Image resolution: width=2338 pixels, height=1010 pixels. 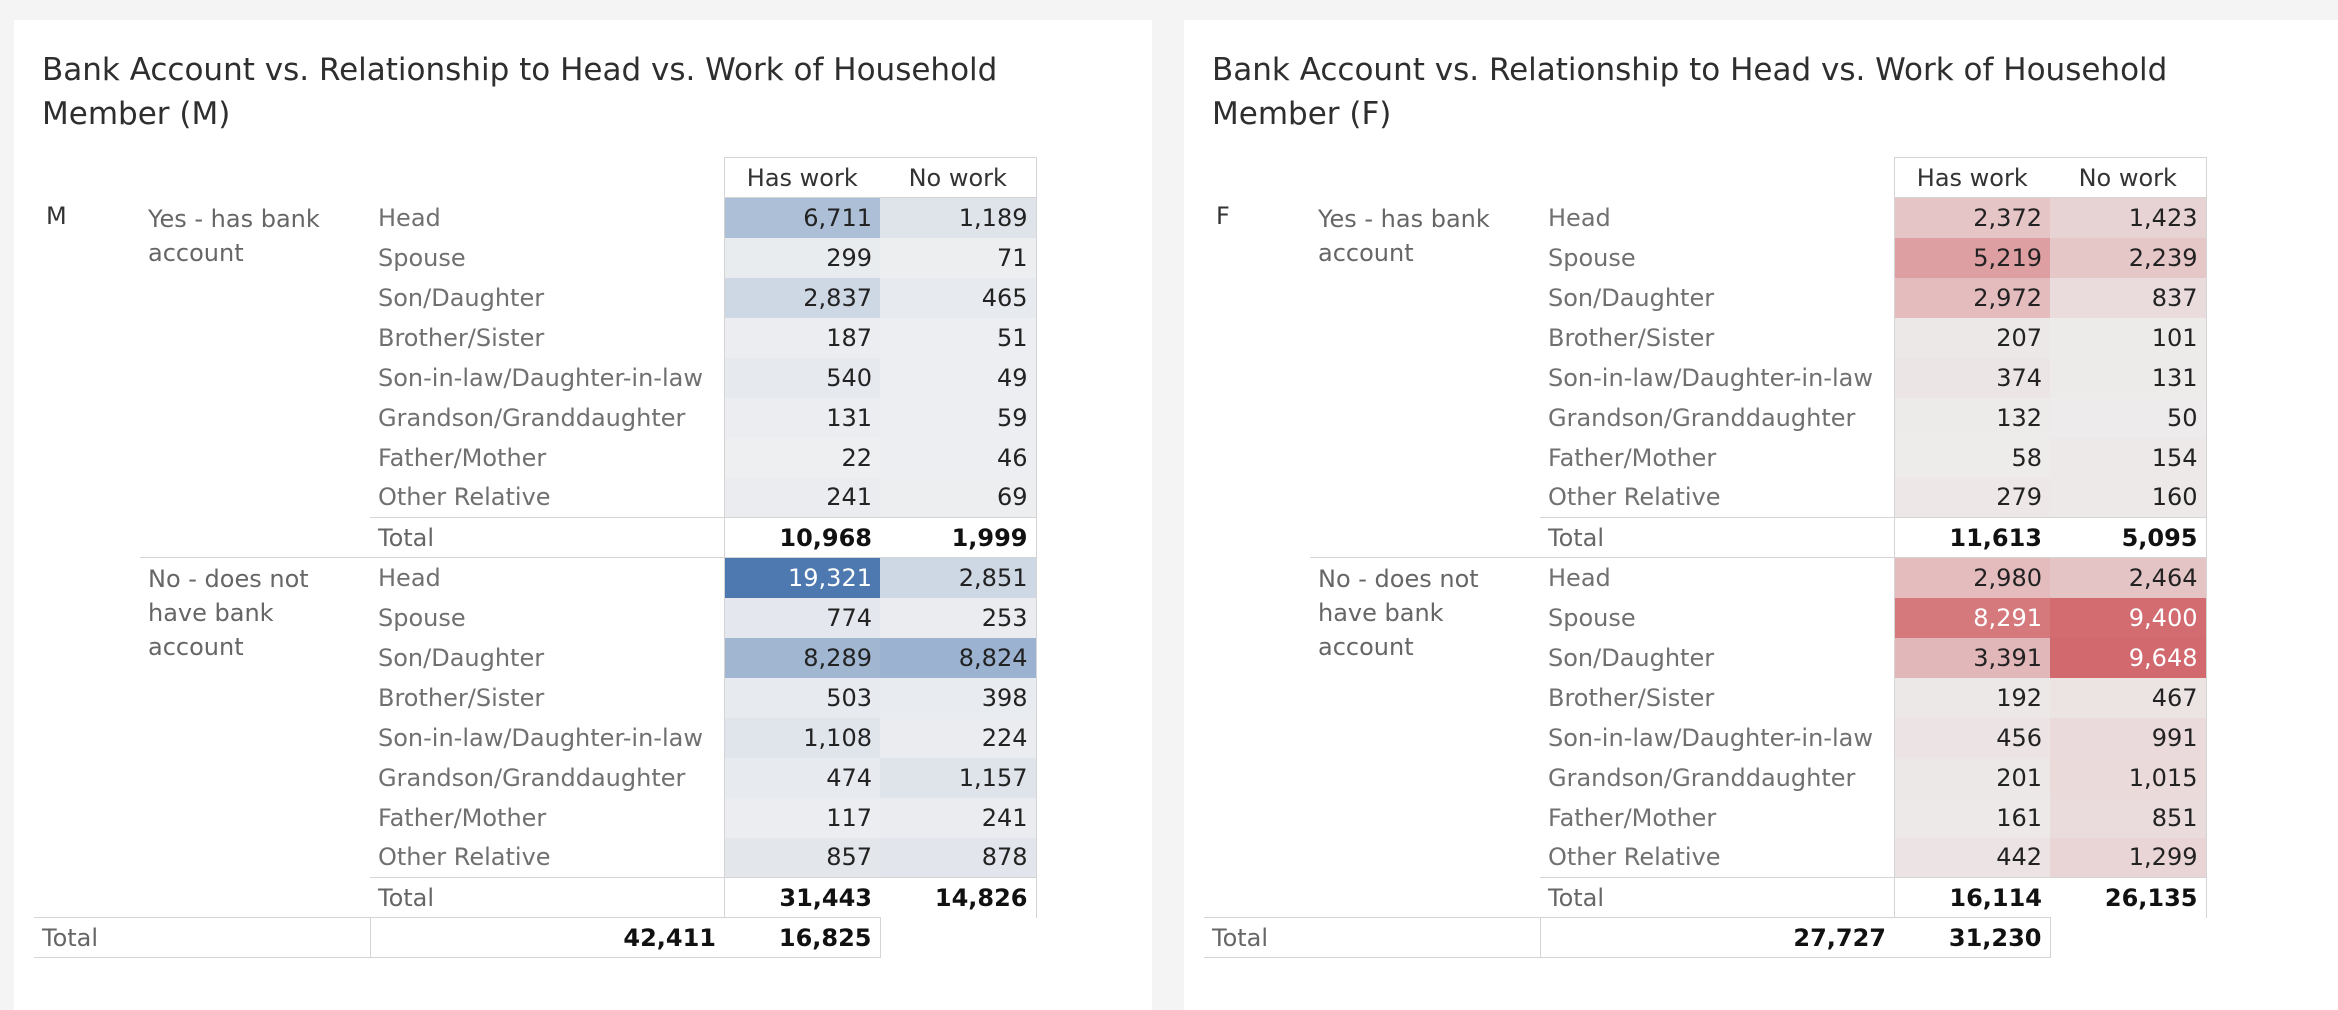 I want to click on grand-total-cell: 16,825, so click(x=802, y=937).